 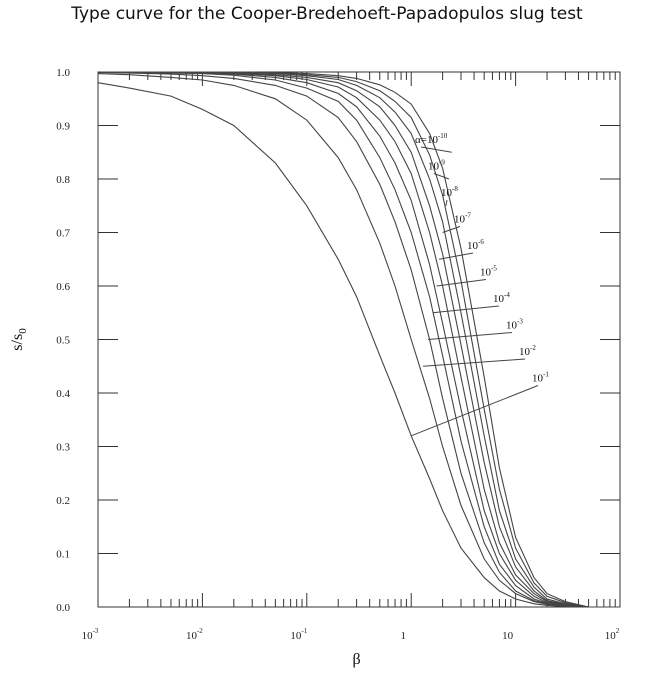 What do you see at coordinates (475, 245) in the screenshot?
I see `curve-label-text: 10-6` at bounding box center [475, 245].